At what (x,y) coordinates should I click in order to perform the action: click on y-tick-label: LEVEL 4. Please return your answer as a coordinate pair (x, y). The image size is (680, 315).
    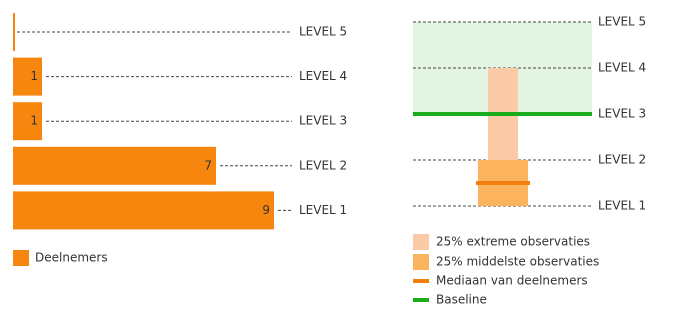
    Looking at the image, I should click on (622, 68).